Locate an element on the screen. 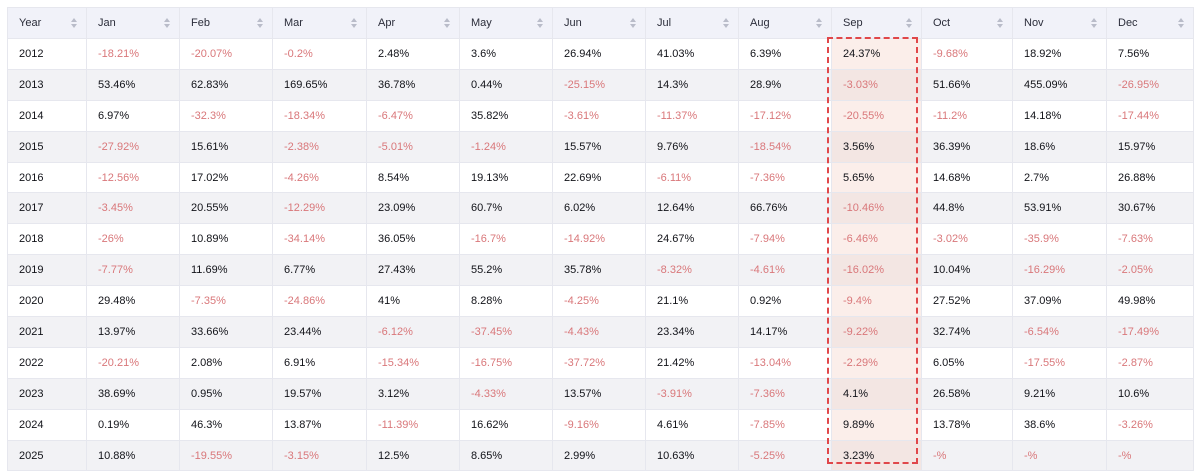 Image resolution: width=1200 pixels, height=473 pixels. column-header-label: Oct is located at coordinates (942, 23).